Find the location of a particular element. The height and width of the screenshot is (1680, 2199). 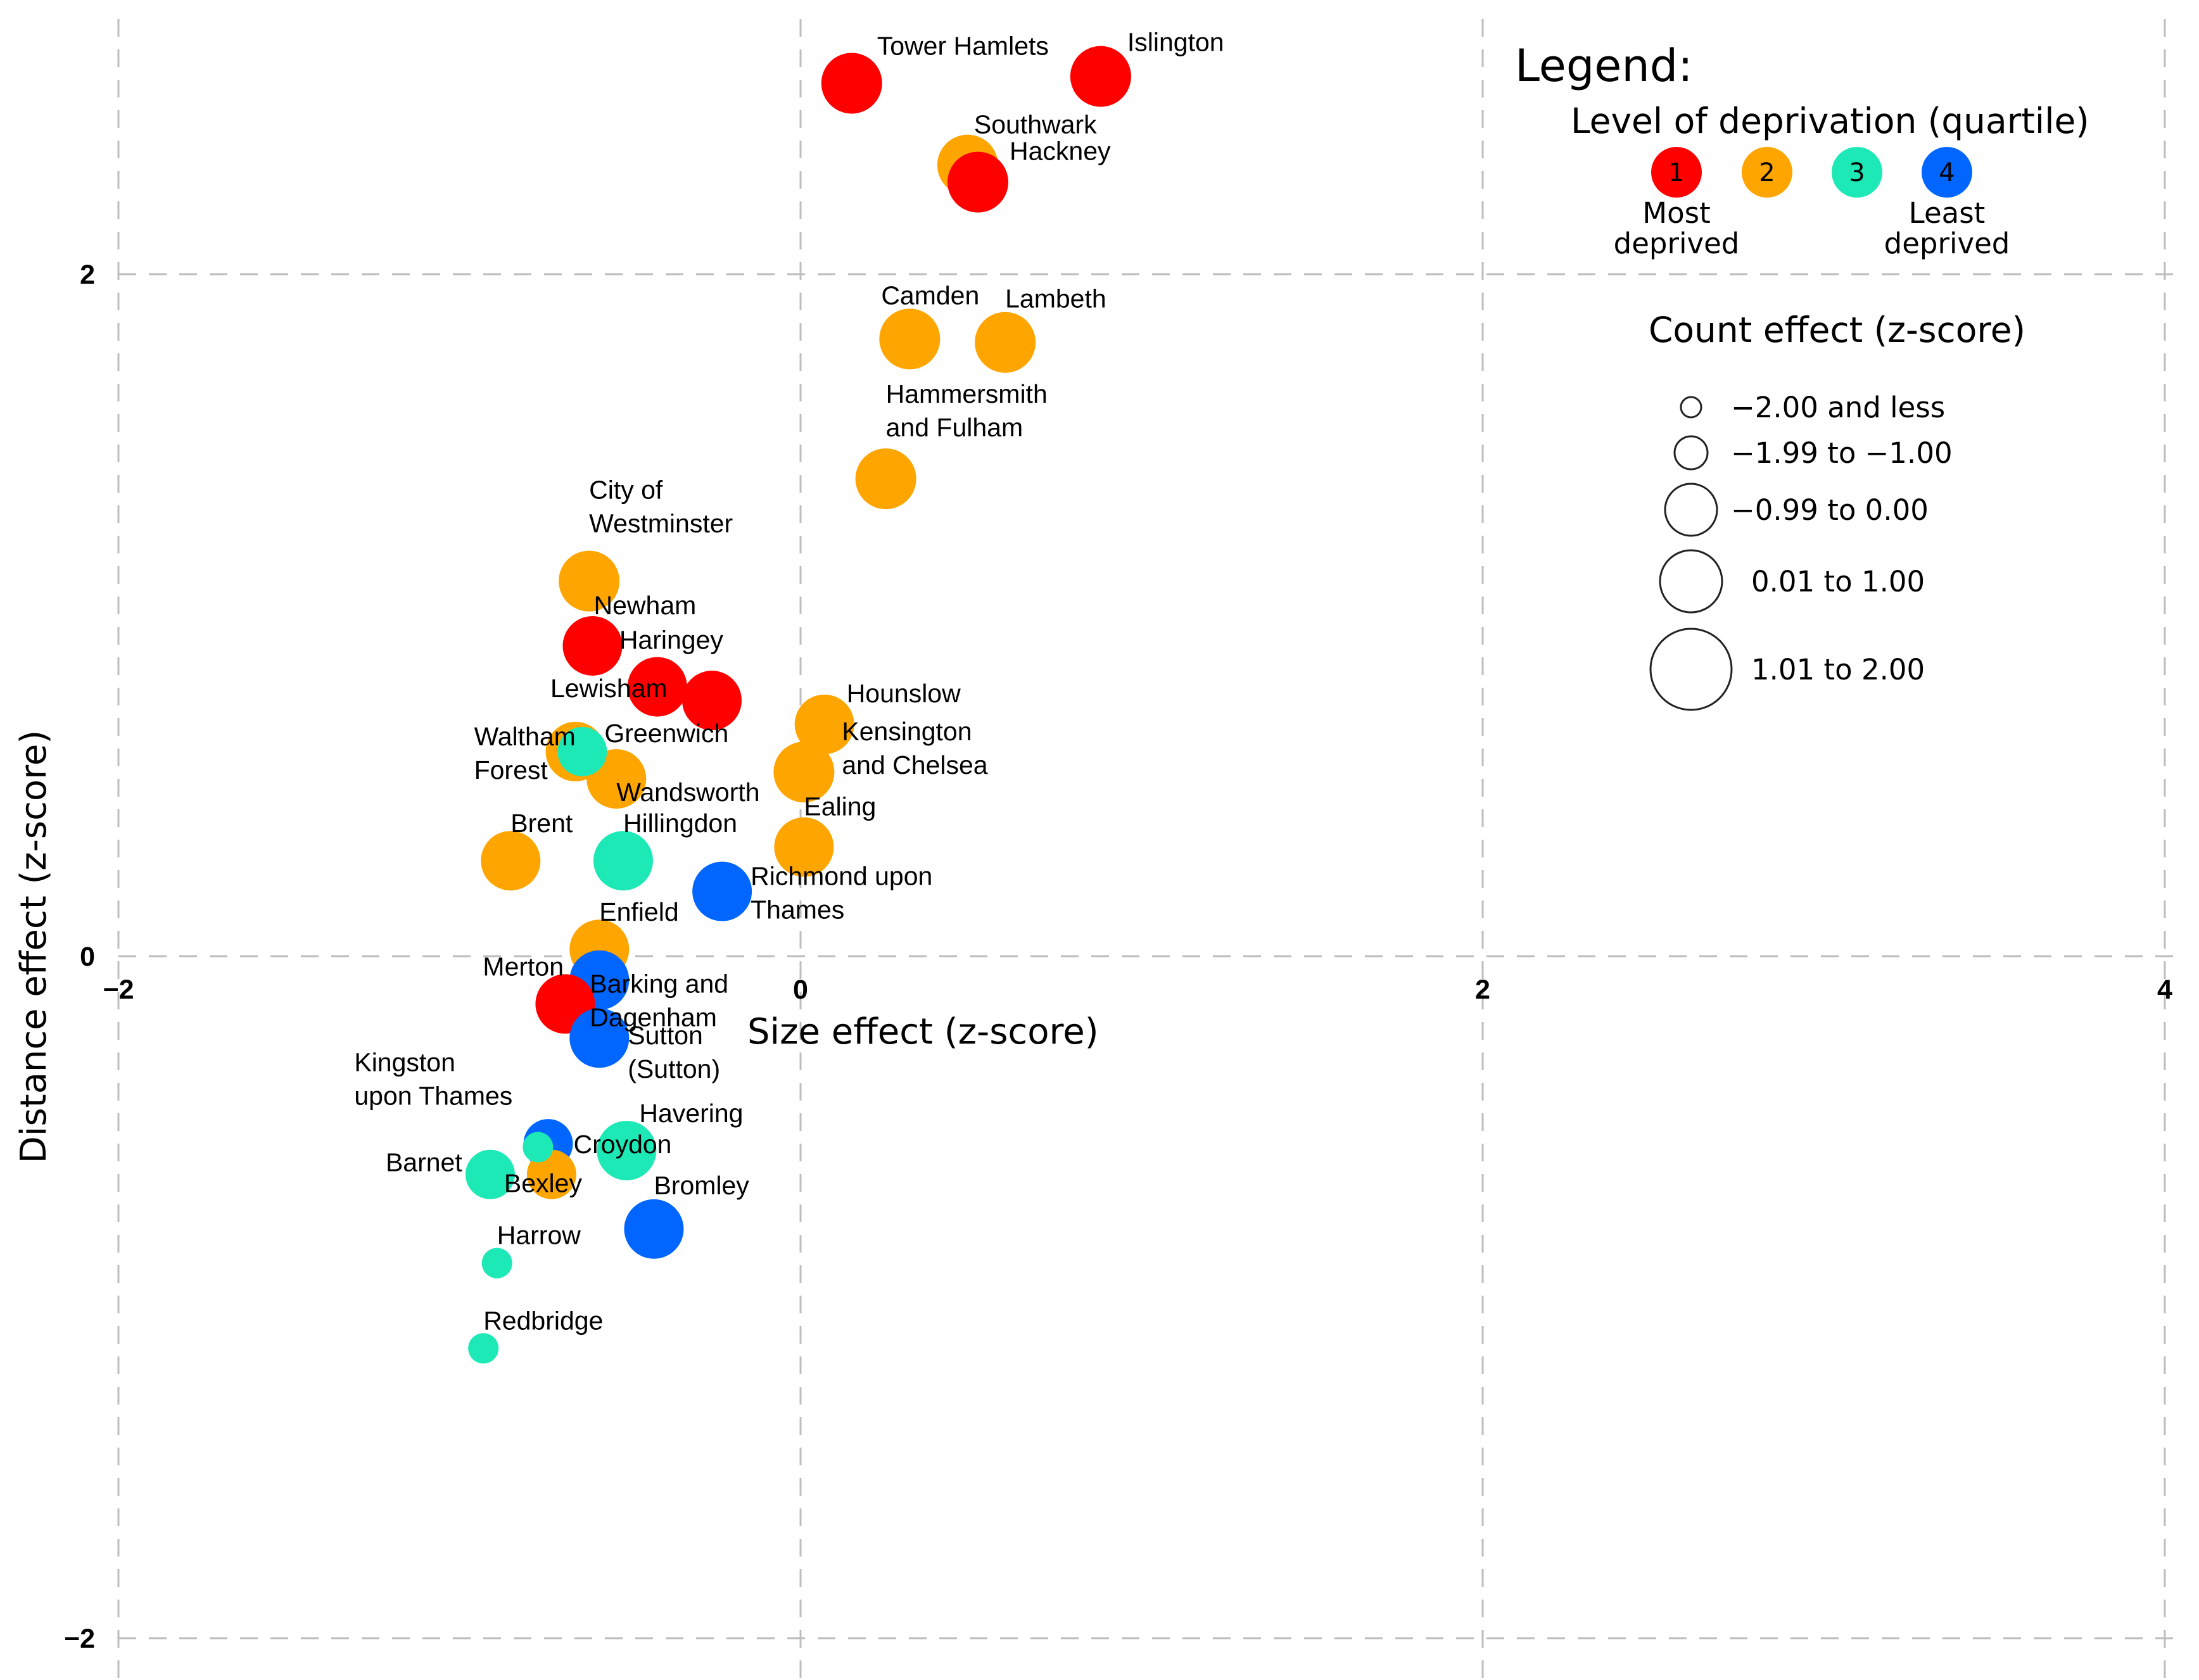

point-label-line: Hounslow is located at coordinates (904, 694).